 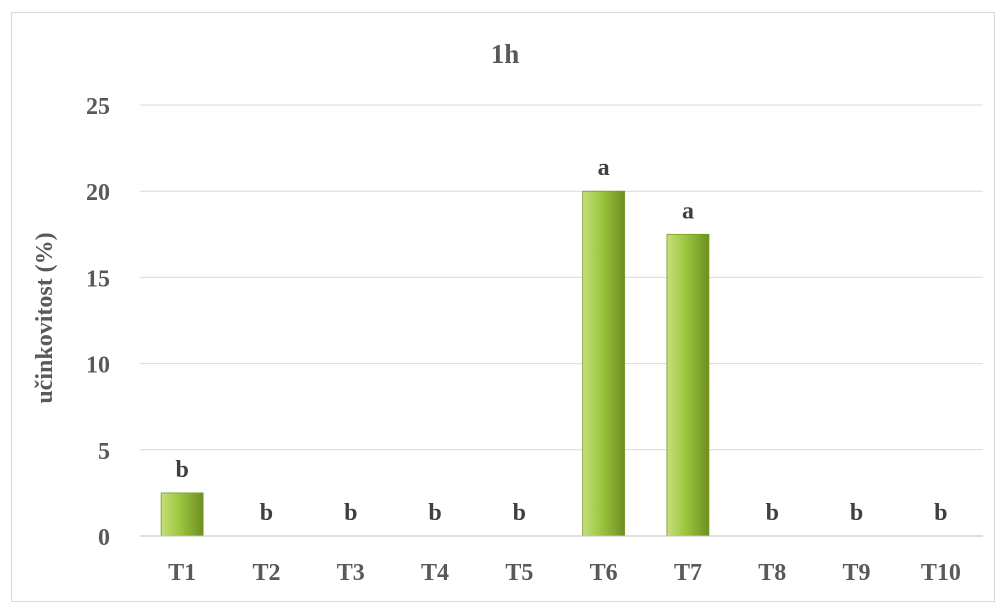 What do you see at coordinates (772, 573) in the screenshot?
I see `x-tick-label: T8` at bounding box center [772, 573].